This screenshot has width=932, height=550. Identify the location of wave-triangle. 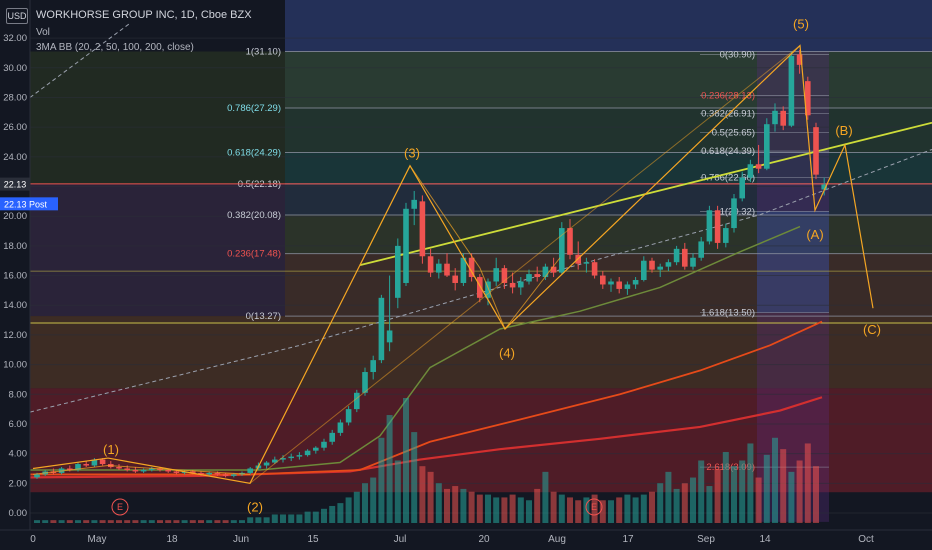
(460, 247).